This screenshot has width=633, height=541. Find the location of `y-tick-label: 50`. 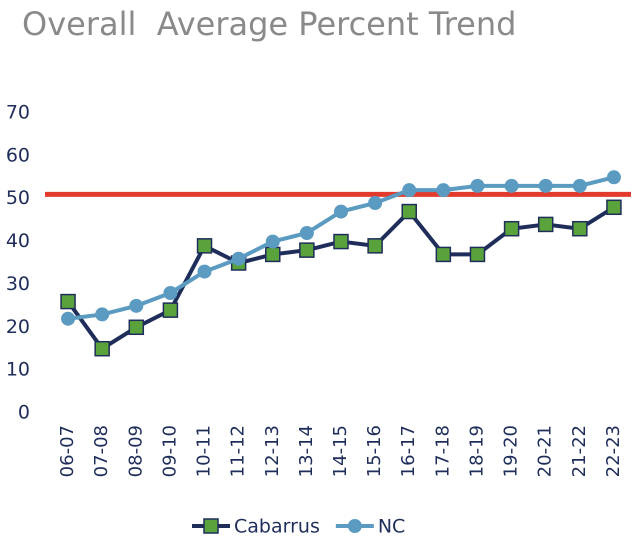

y-tick-label: 50 is located at coordinates (18, 198).